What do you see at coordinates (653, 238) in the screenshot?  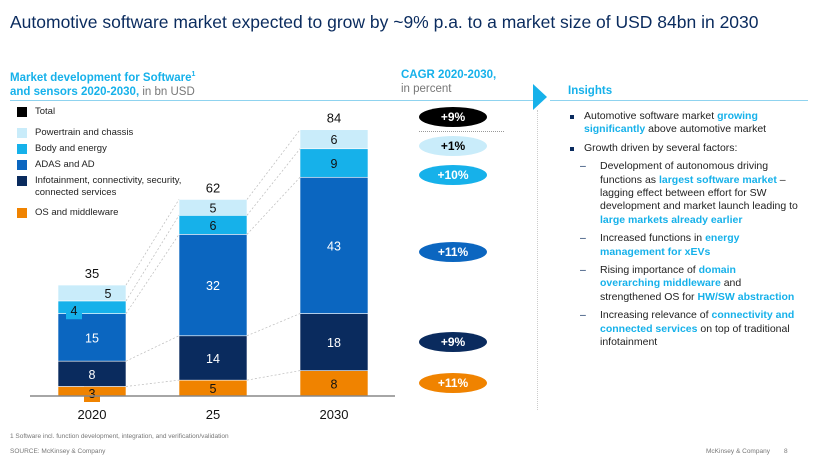 I see `insight-text: Increased functions in` at bounding box center [653, 238].